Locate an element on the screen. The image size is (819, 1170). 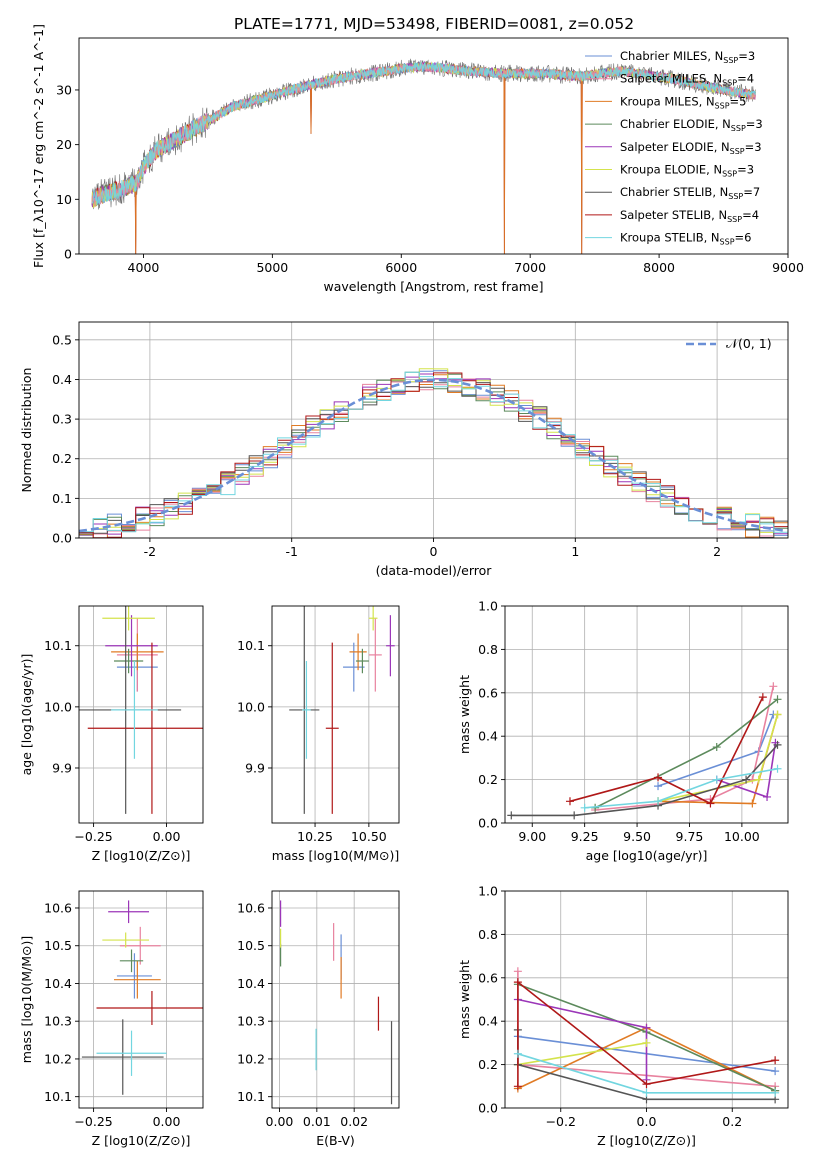
y-tick-label: 10.6 is located at coordinates (58, 907).